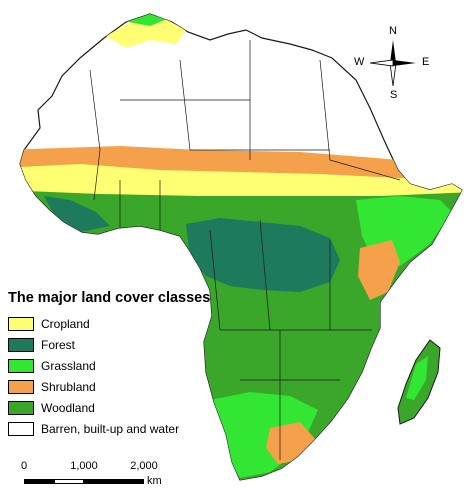 The height and width of the screenshot is (499, 474). I want to click on legend-item-forest: Forest, so click(123, 344).